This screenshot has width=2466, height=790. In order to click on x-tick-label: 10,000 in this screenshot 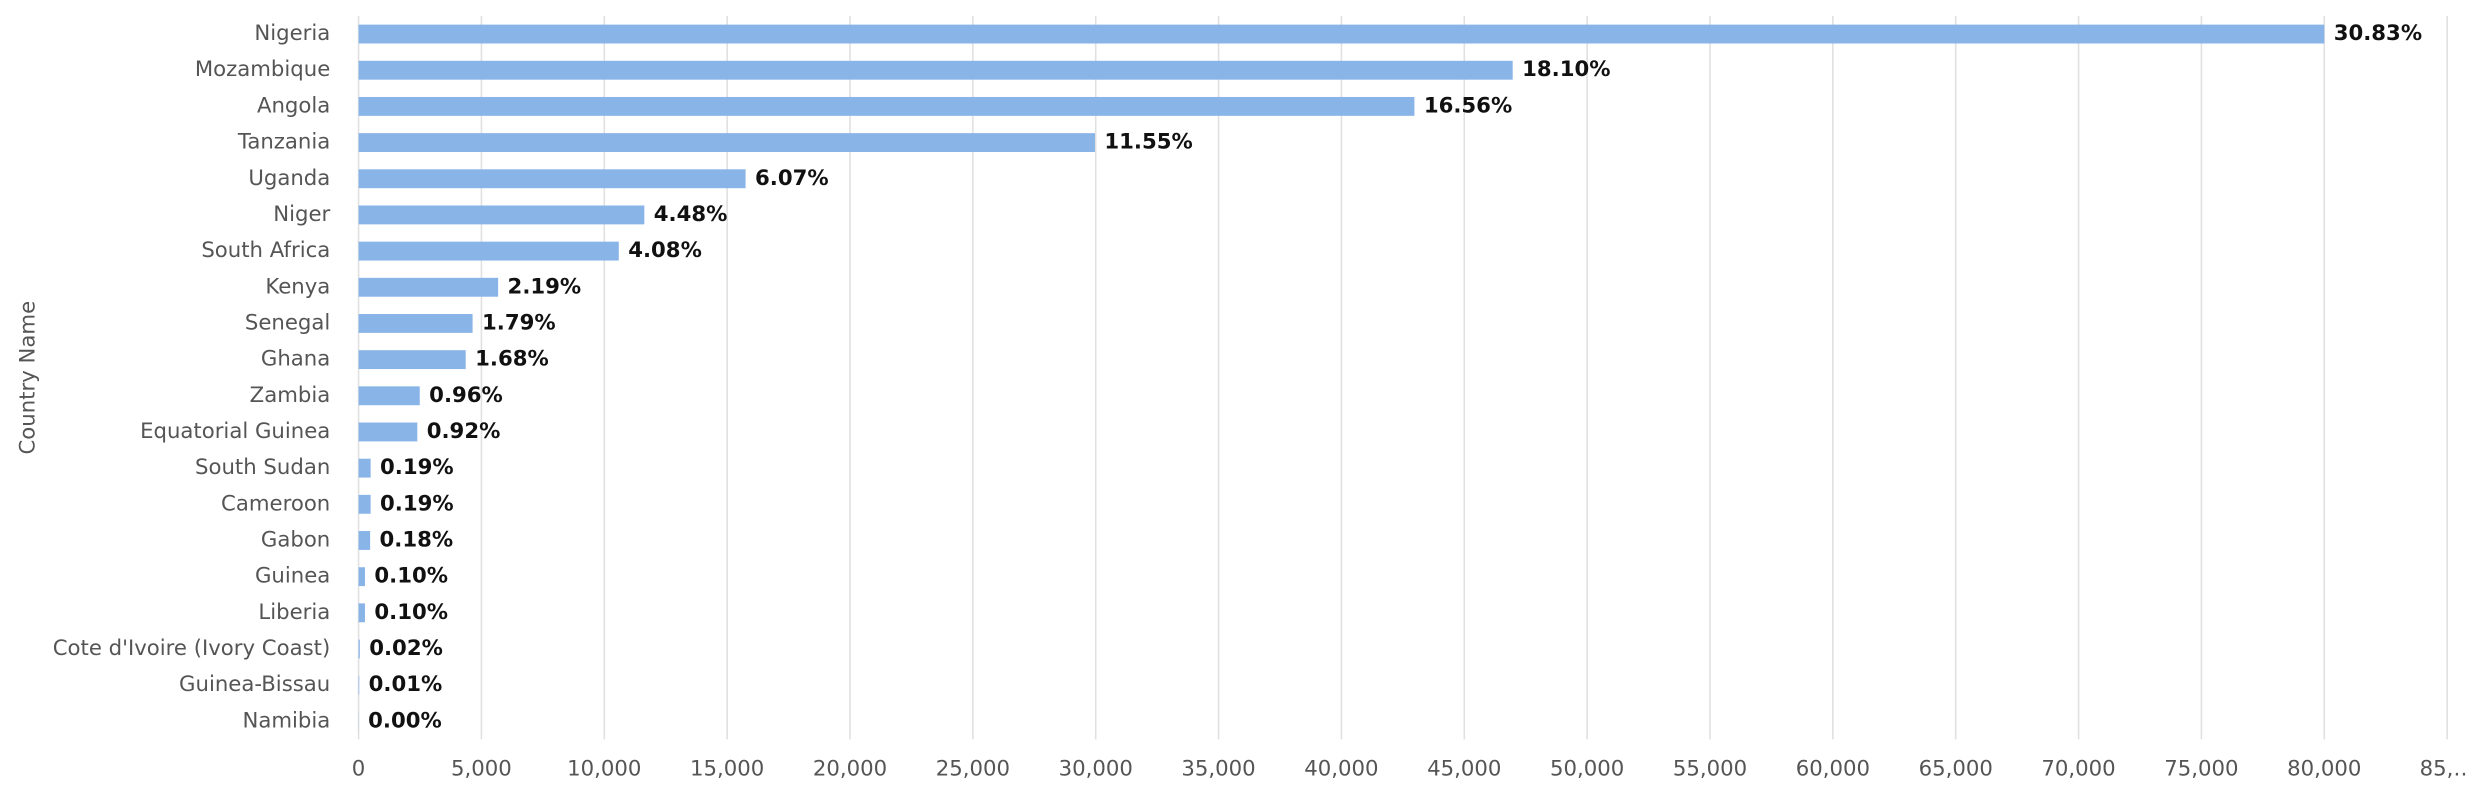, I will do `click(604, 768)`.